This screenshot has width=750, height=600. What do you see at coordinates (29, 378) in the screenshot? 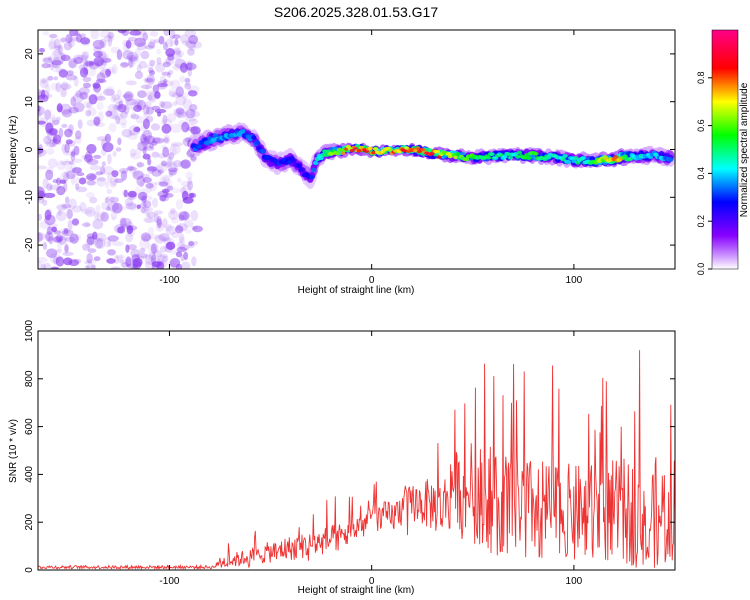
I see `snr-y-tick-label: 800` at bounding box center [29, 378].